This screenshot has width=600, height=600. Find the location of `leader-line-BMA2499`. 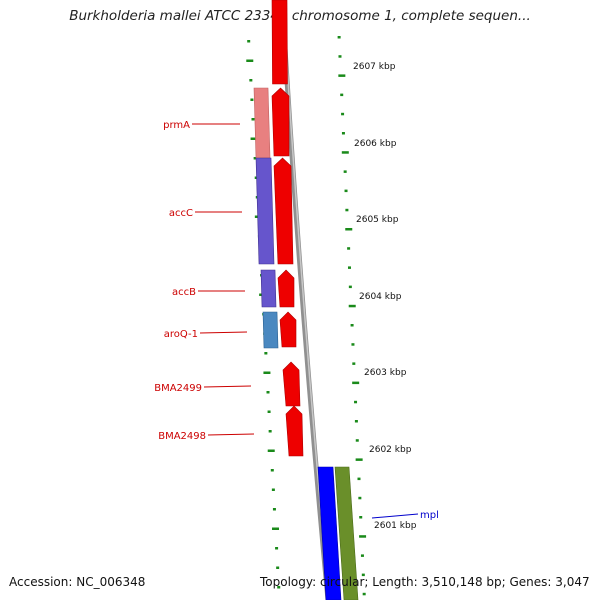

leader-line-BMA2499 is located at coordinates (227, 386).